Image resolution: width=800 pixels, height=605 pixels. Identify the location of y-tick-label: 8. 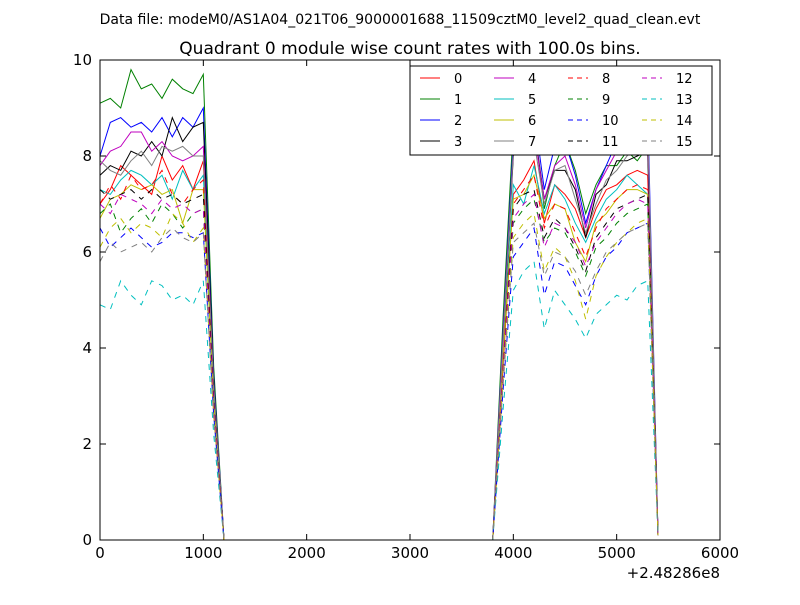
(87, 156).